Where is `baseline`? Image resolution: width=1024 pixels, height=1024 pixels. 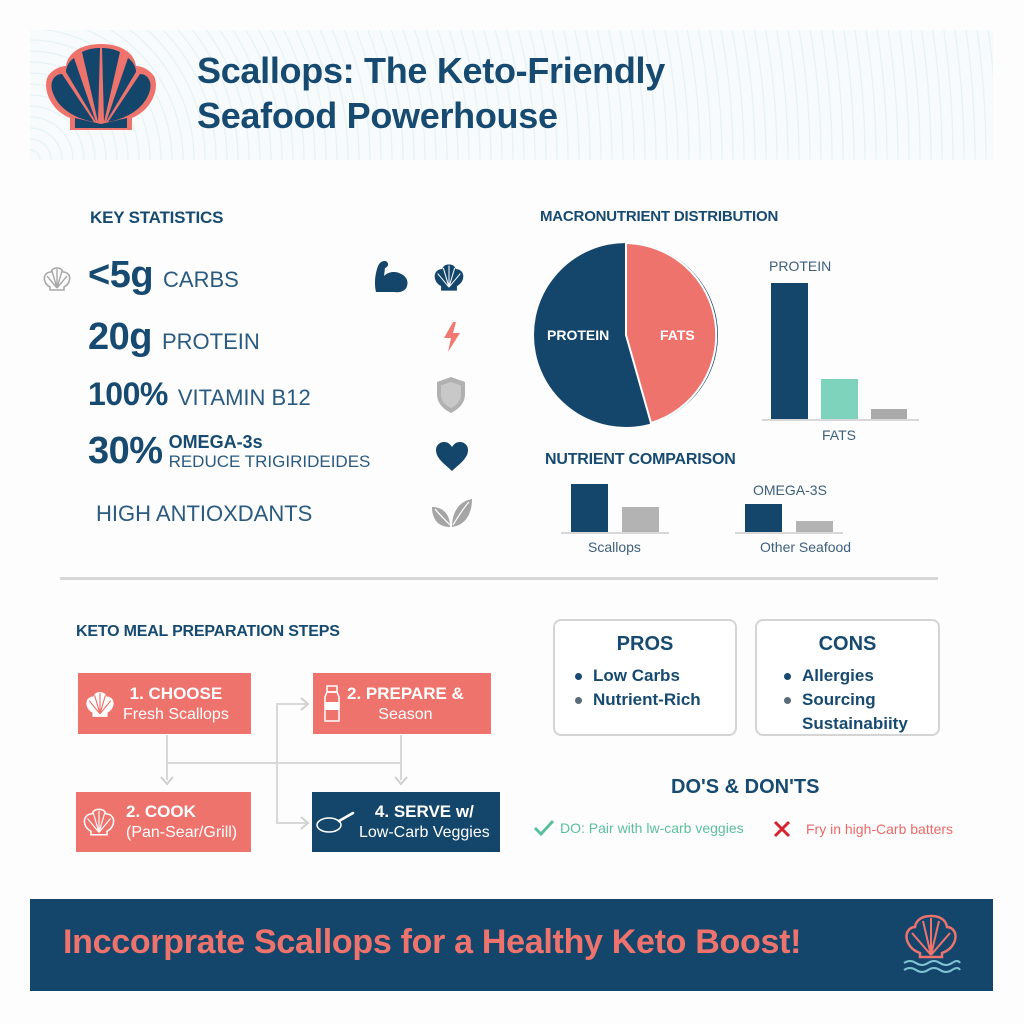 baseline is located at coordinates (789, 533).